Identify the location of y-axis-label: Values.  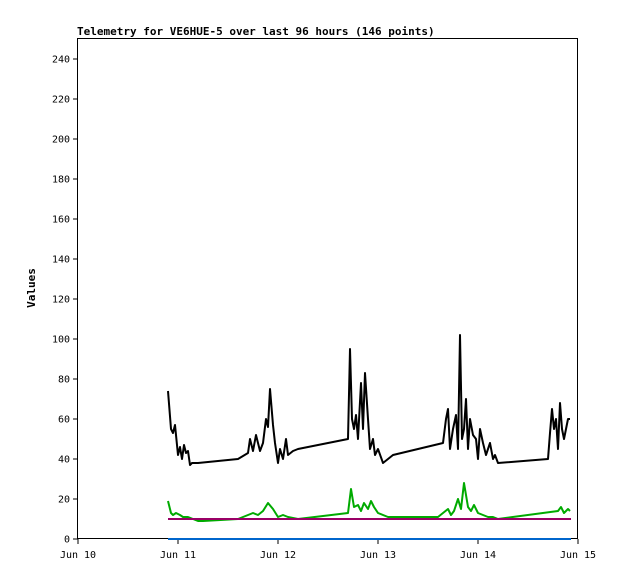
(31, 288).